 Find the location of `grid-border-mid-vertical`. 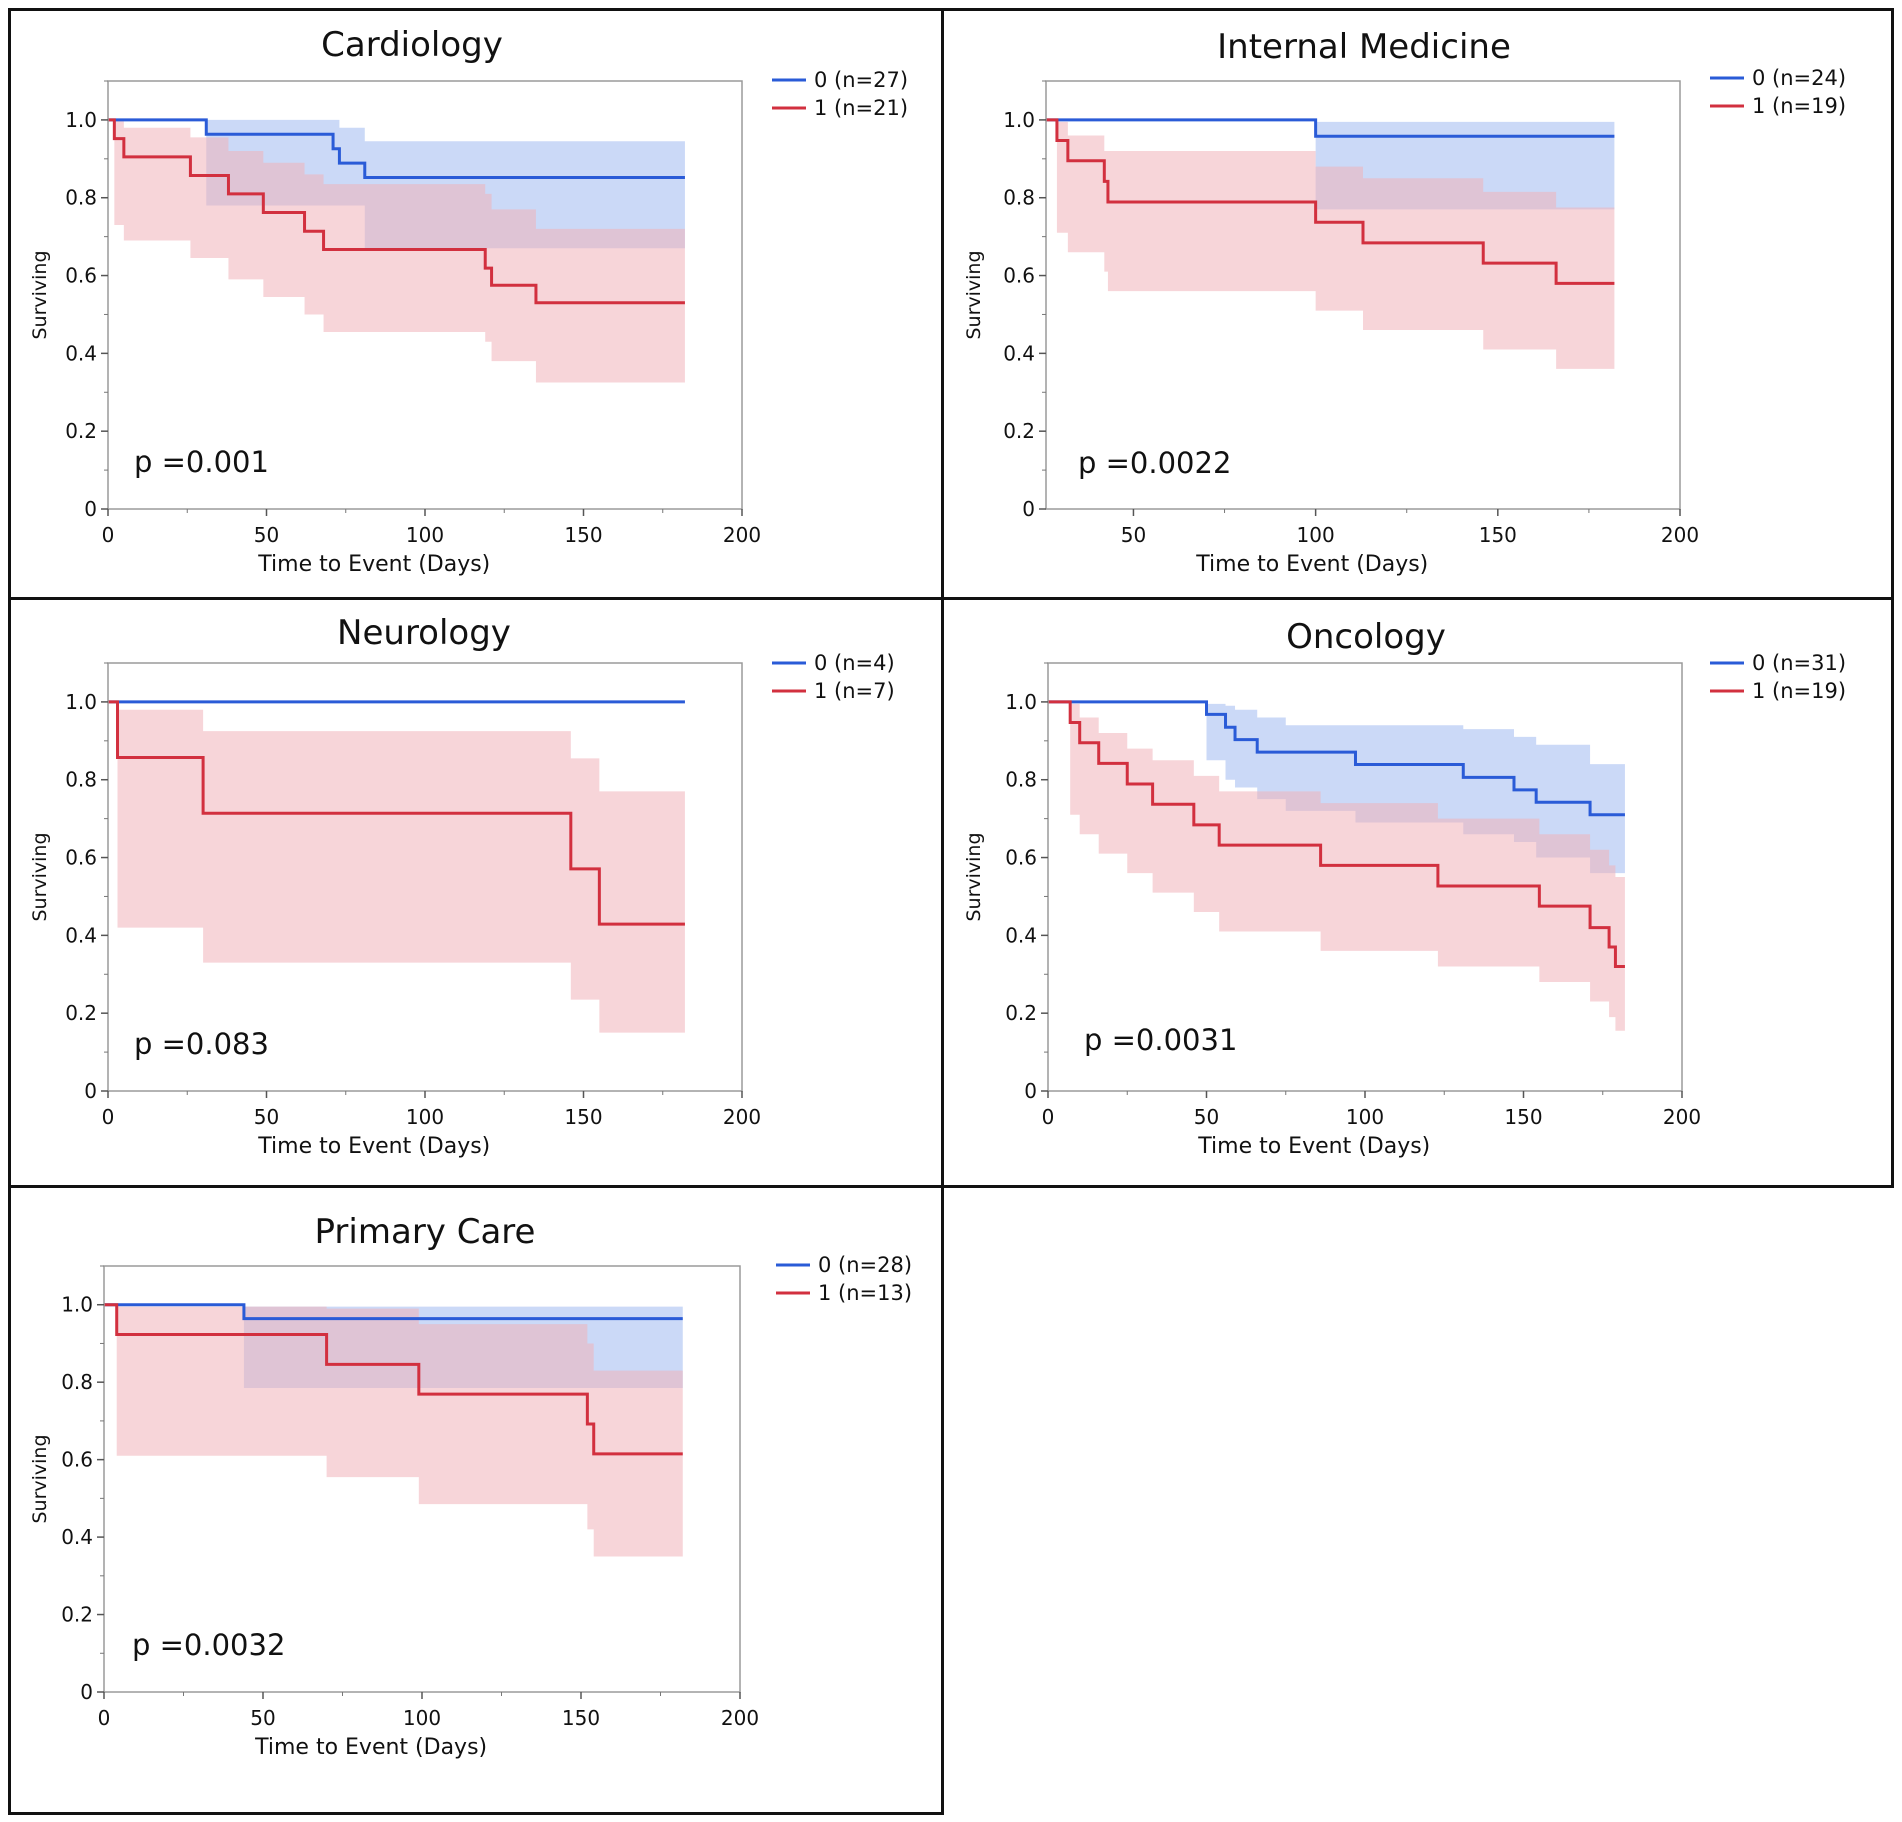

grid-border-mid-vertical is located at coordinates (942, 911).